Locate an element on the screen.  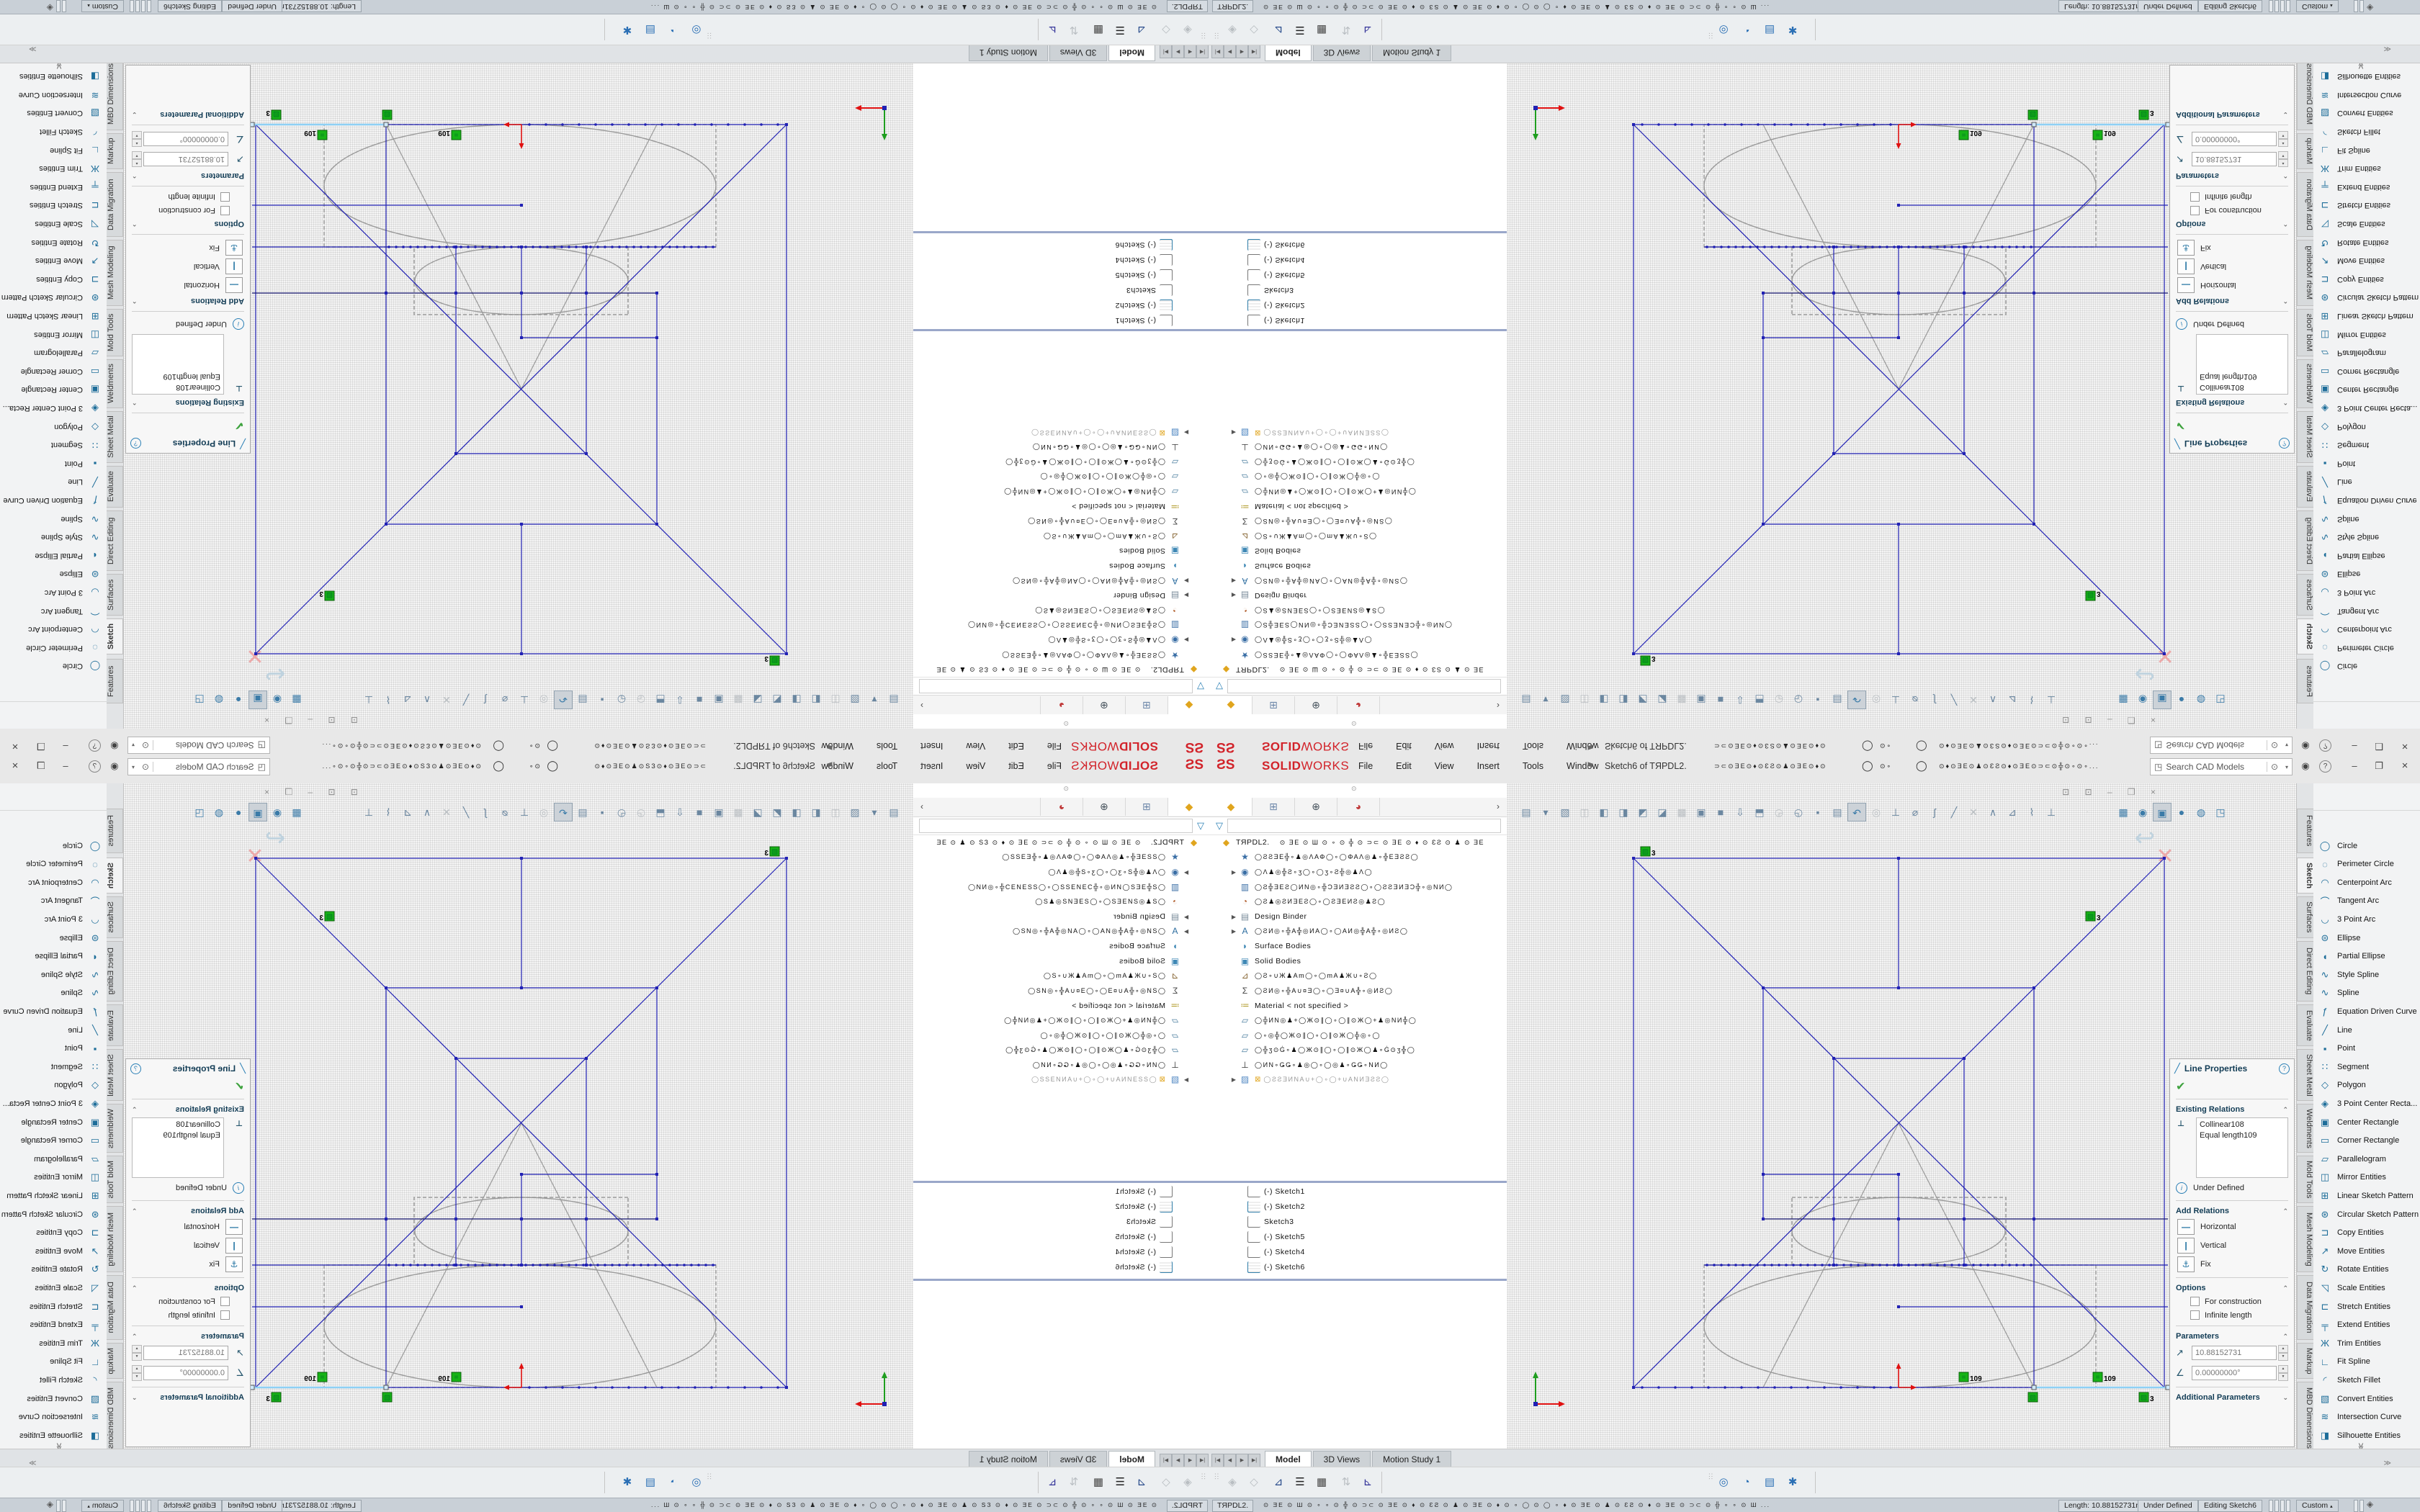
tab-nav-icon: ▶ is located at coordinates (1242, 51).